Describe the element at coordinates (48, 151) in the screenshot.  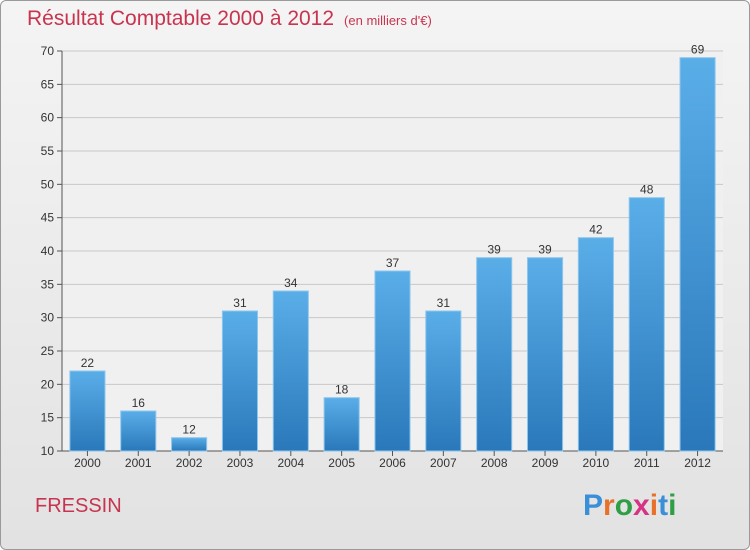
I see `y-tick-label: 55` at that location.